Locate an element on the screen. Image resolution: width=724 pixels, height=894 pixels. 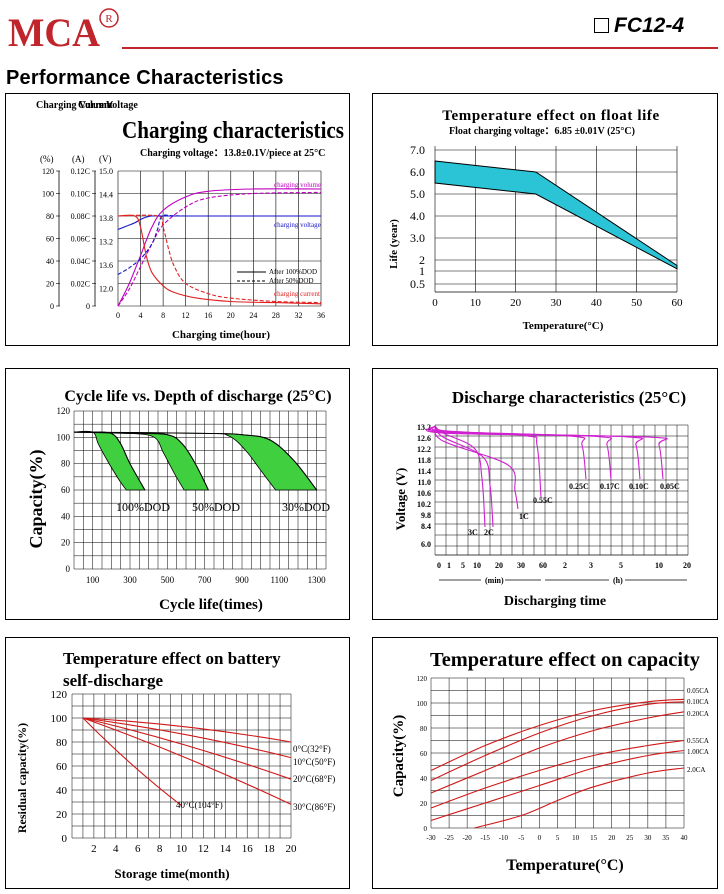
rate-label-0.17C: 0.17C is located at coordinates (610, 486).